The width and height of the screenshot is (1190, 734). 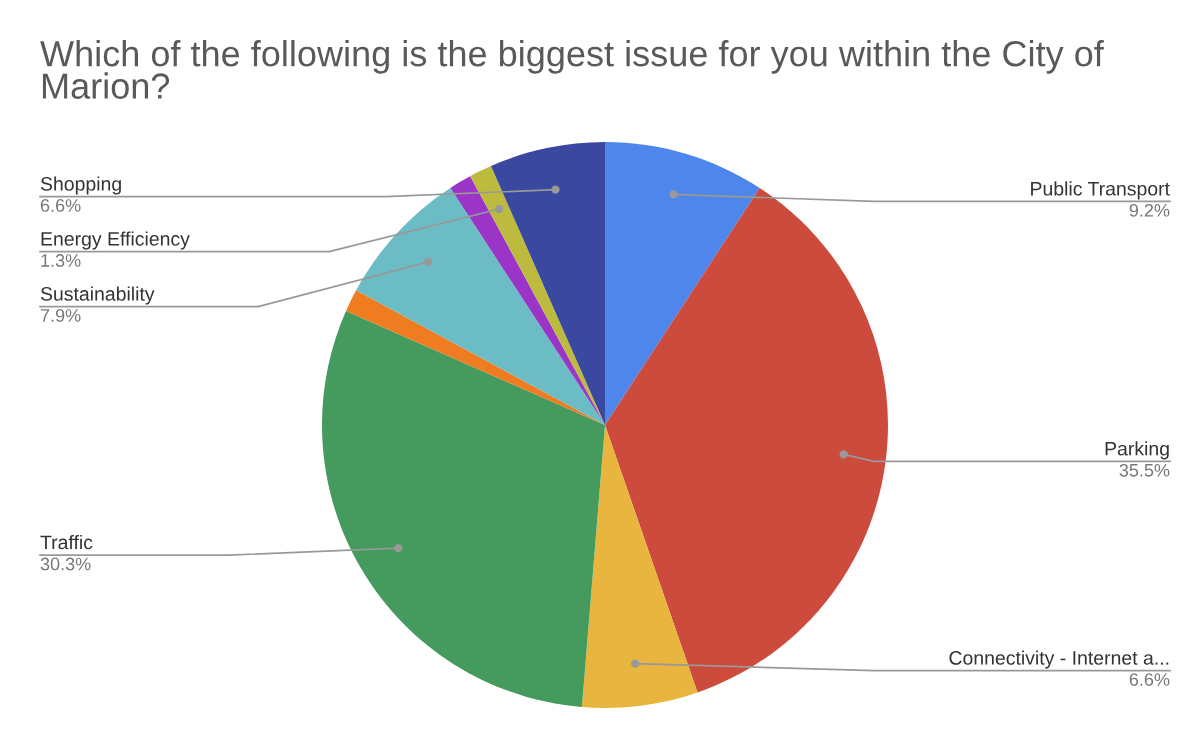 I want to click on slice-label: Public Transport, so click(x=1100, y=190).